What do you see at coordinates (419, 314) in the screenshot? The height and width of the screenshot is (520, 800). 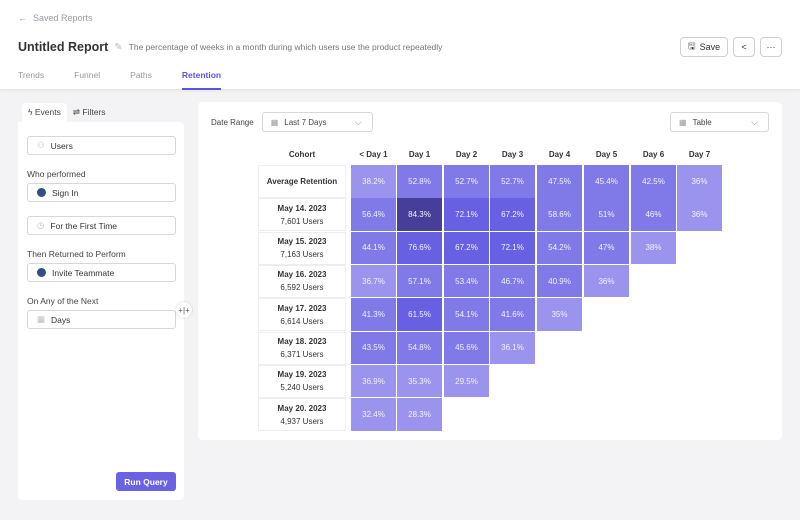 I see `retention-cell: 61.5%` at bounding box center [419, 314].